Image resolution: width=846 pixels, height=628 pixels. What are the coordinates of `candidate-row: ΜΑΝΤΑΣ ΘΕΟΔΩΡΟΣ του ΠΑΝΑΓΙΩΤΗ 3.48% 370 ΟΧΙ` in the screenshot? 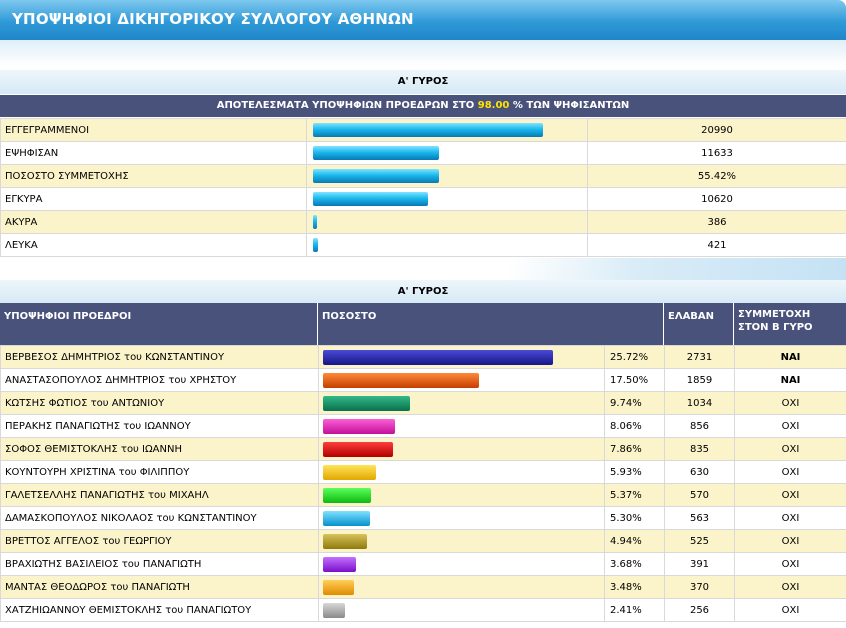 It's located at (423, 587).